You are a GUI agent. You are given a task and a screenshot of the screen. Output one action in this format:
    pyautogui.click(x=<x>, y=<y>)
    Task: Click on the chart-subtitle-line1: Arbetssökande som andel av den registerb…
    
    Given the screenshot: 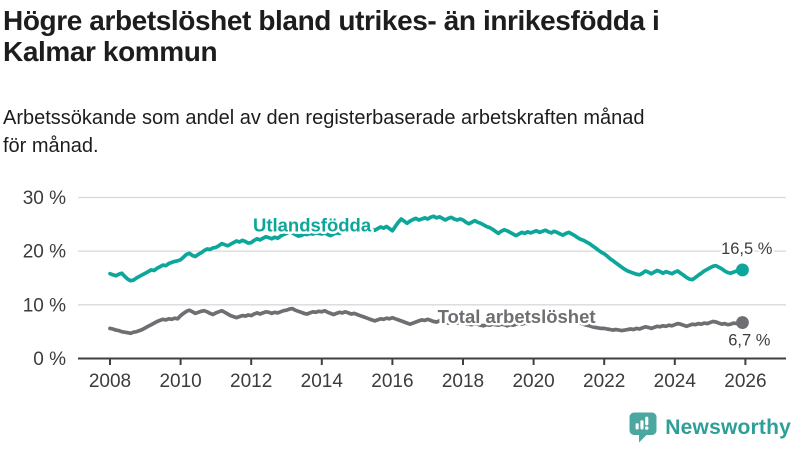 What is the action you would take?
    pyautogui.click(x=324, y=118)
    